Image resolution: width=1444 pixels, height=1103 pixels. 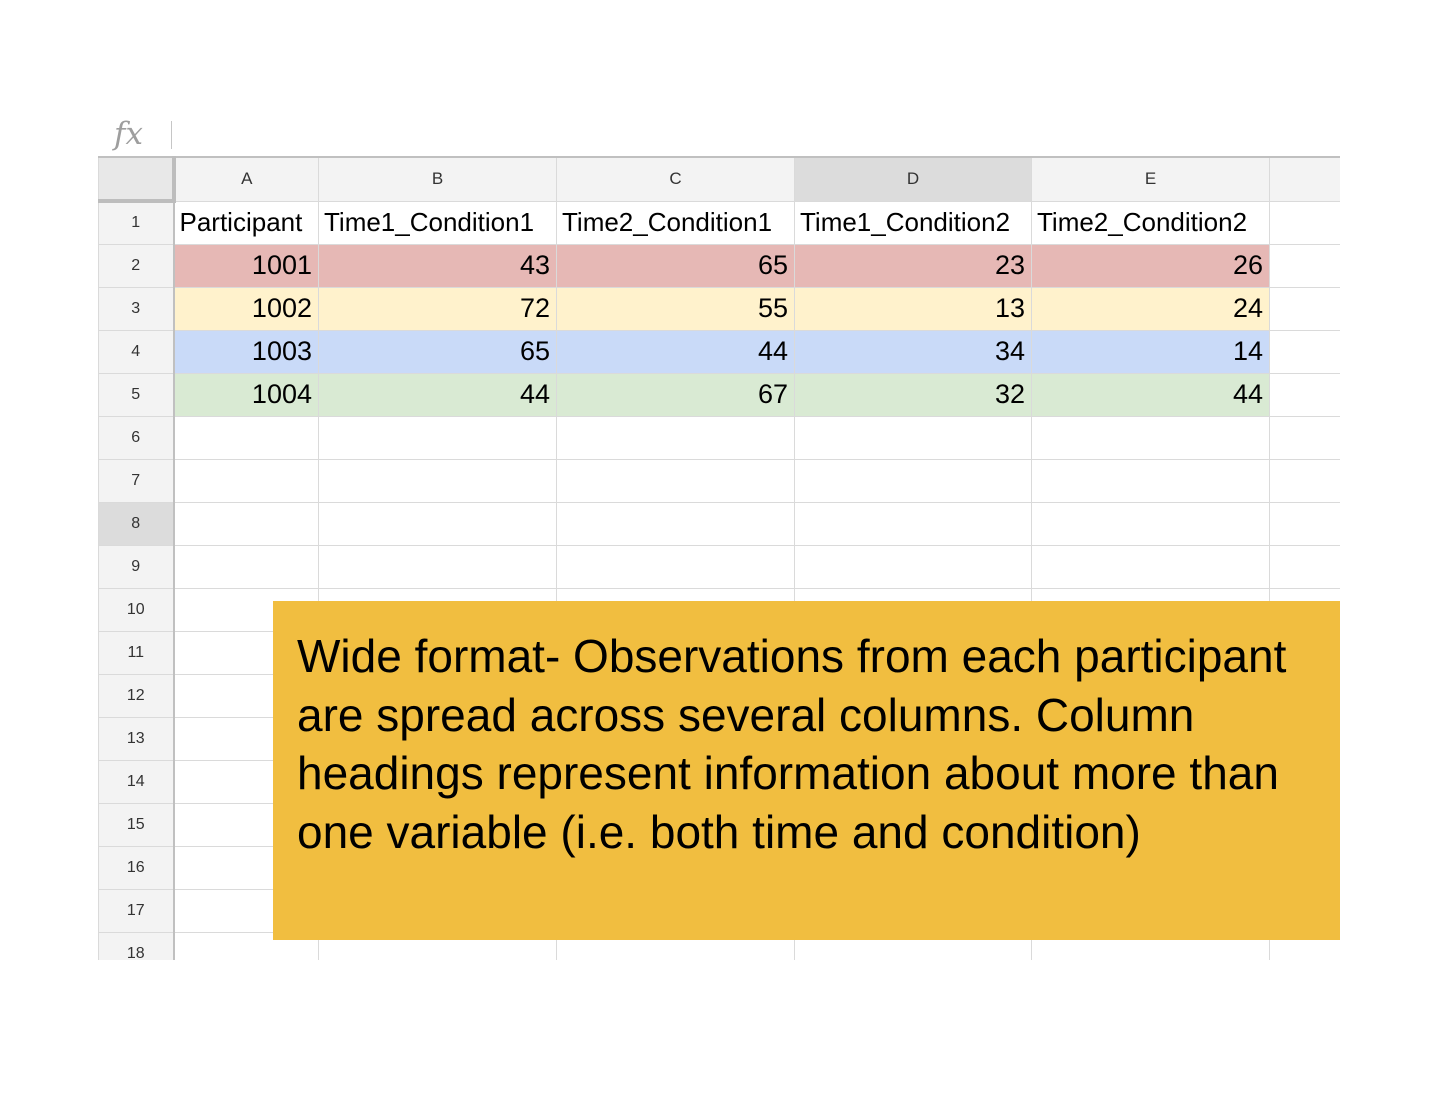 I want to click on formula-bar: fx, so click(x=719, y=134).